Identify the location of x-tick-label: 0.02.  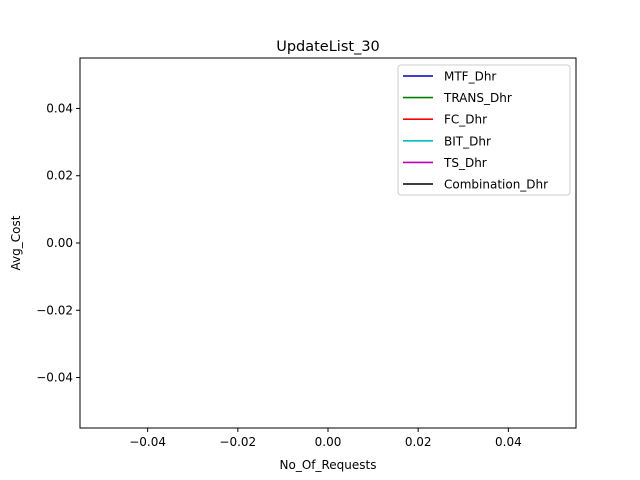
(418, 442).